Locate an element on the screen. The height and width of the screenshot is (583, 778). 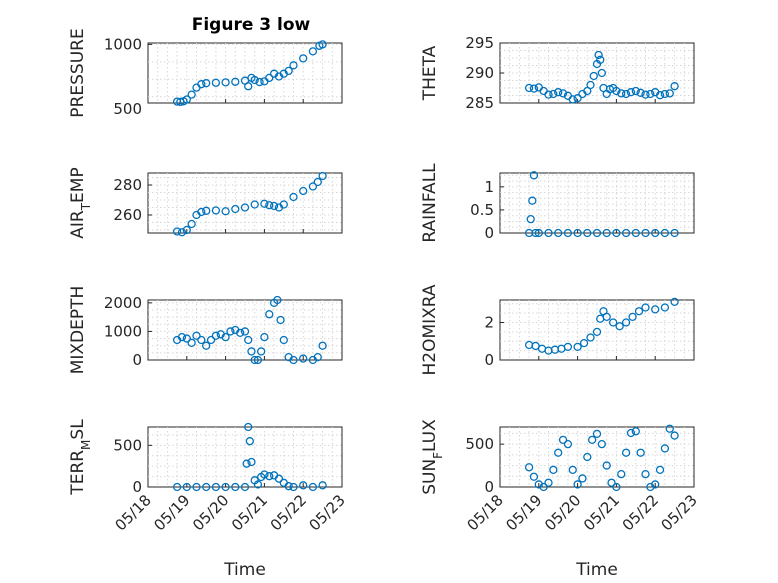
y-tick-label: 1000 is located at coordinates (123, 331).